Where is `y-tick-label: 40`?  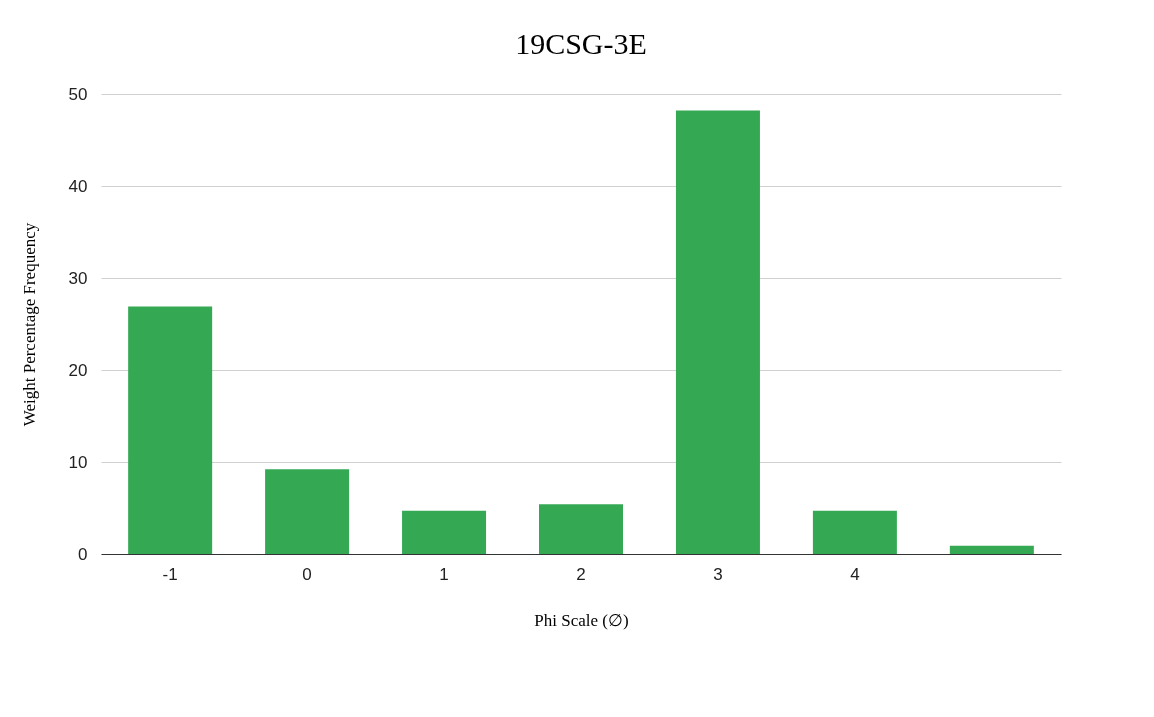 y-tick-label: 40 is located at coordinates (78, 186).